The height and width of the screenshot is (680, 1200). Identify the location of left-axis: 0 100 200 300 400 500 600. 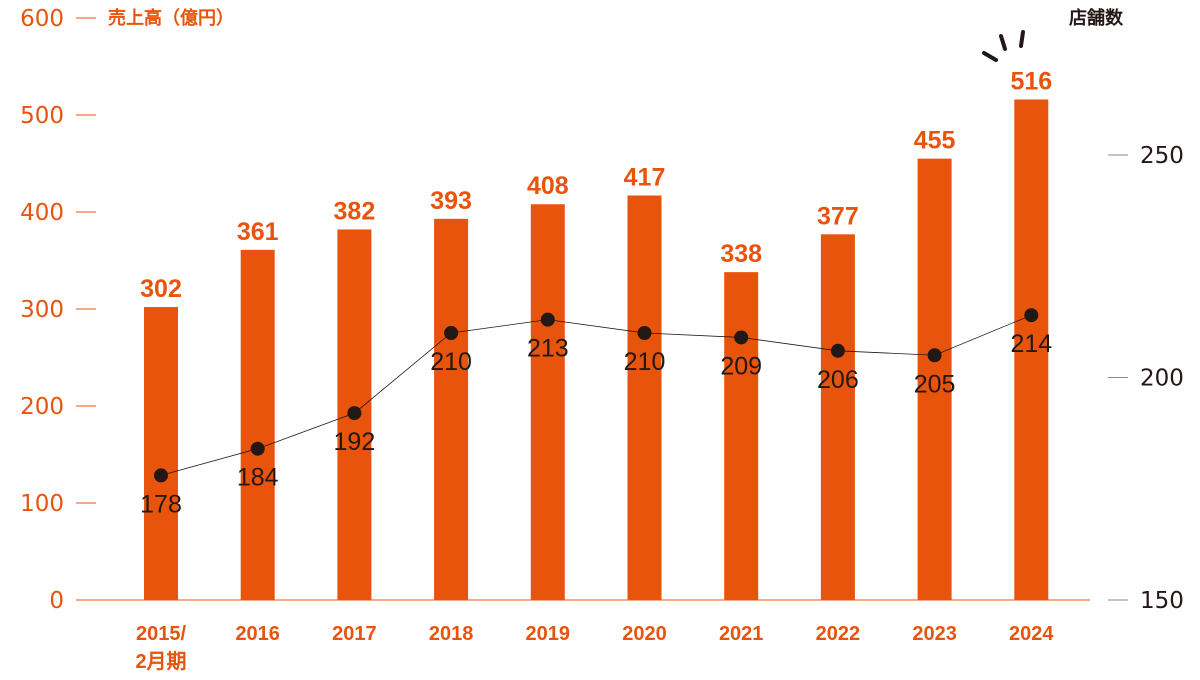
(58, 310).